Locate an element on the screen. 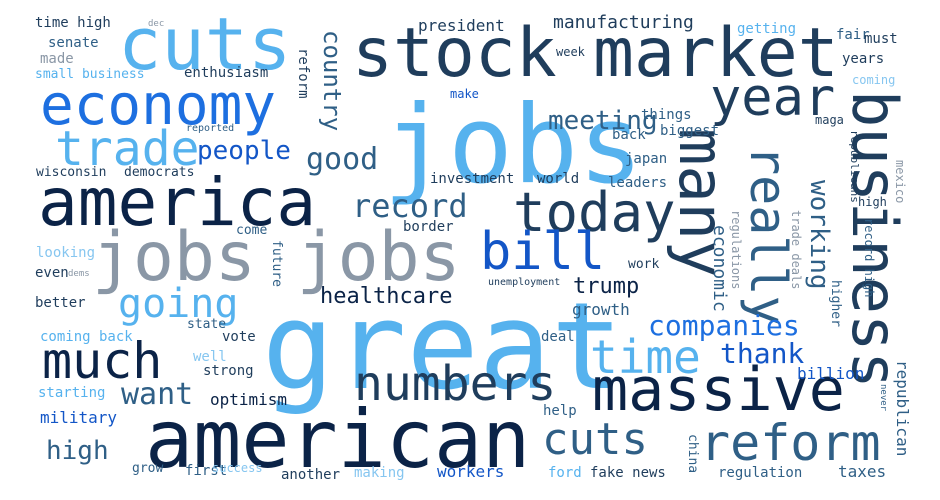  word-economic: economic is located at coordinates (719, 268).